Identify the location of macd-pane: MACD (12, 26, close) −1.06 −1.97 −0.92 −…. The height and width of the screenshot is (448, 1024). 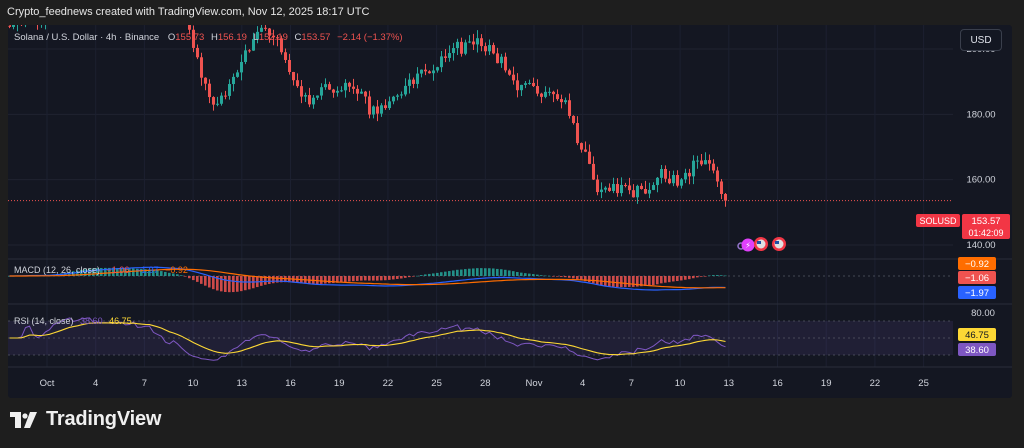
(502, 278).